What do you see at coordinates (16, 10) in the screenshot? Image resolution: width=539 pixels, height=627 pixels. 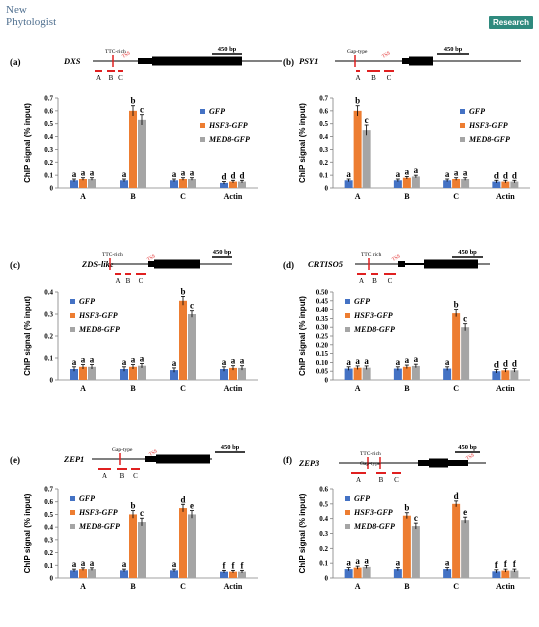 I see `journal-name-line1: New` at bounding box center [16, 10].